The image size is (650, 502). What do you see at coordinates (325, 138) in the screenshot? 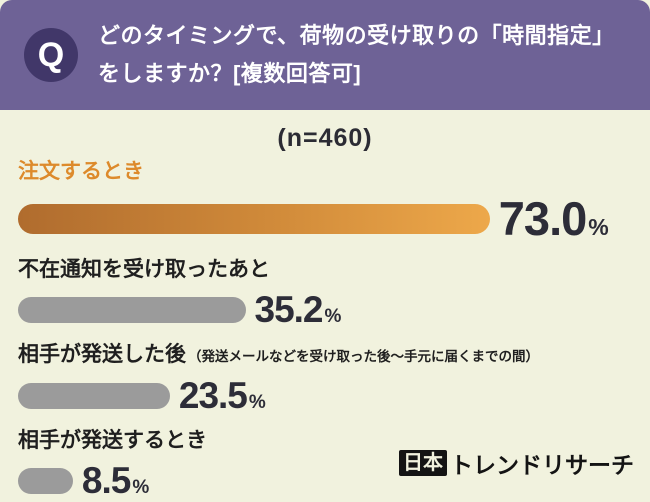
I see `sample-size-label: (n=460)` at bounding box center [325, 138].